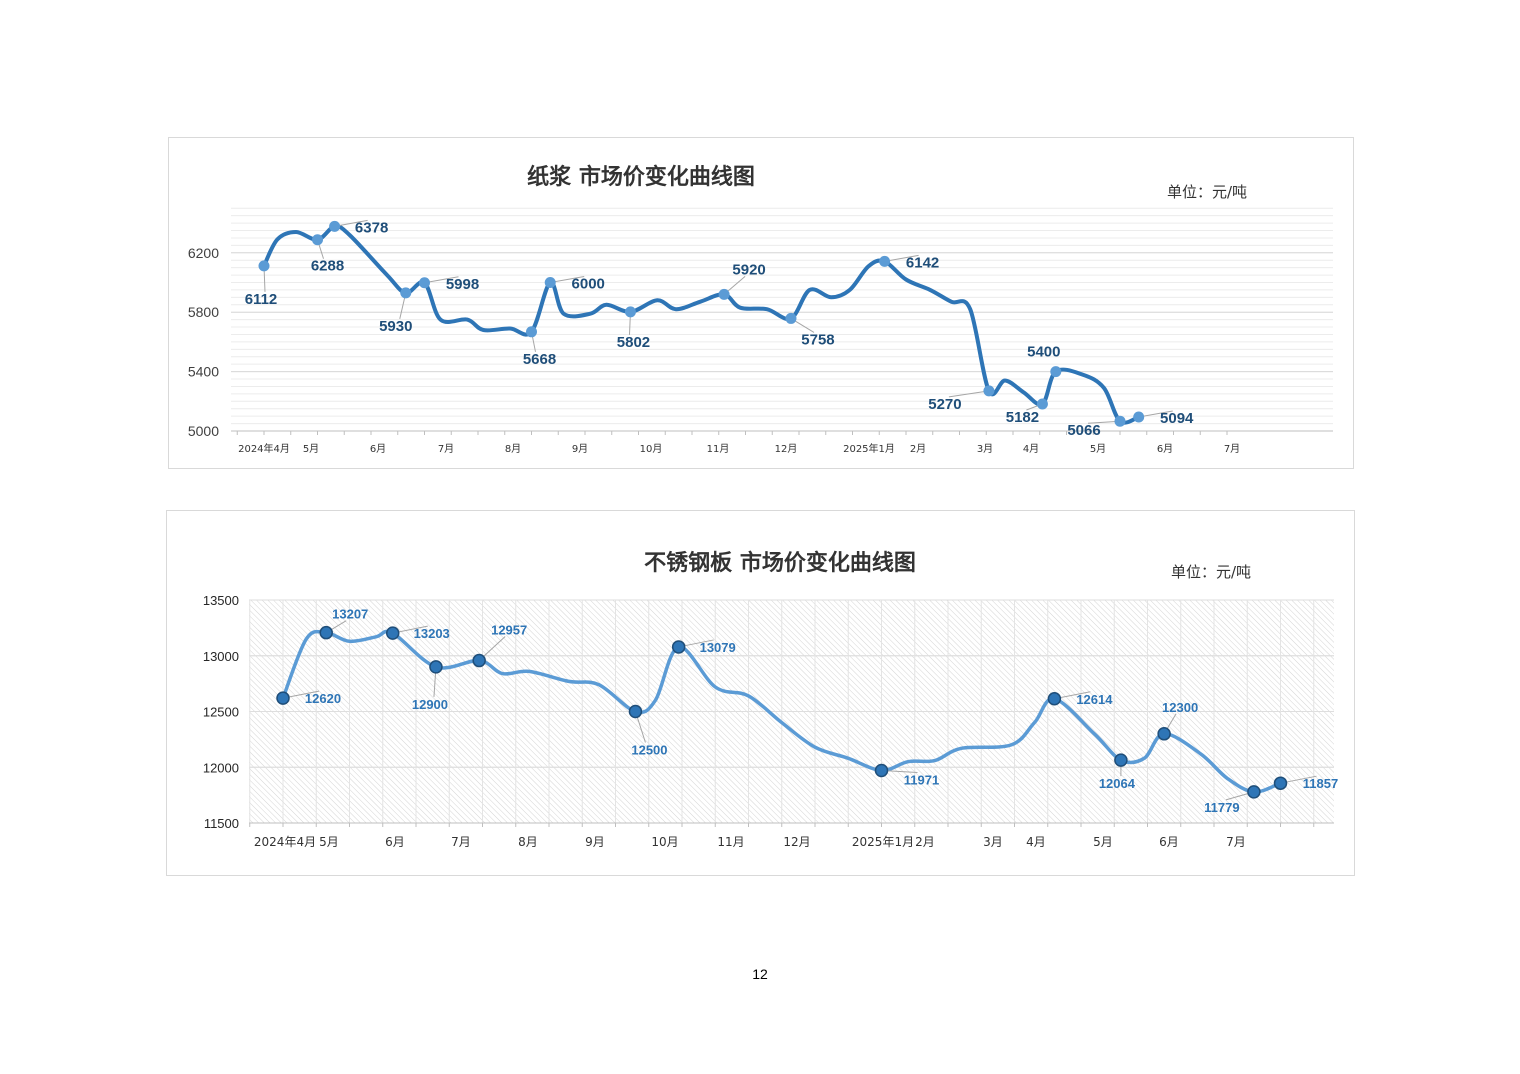 This screenshot has height=1074, width=1520. Describe the element at coordinates (760, 974) in the screenshot. I see `page-number: 12` at that location.